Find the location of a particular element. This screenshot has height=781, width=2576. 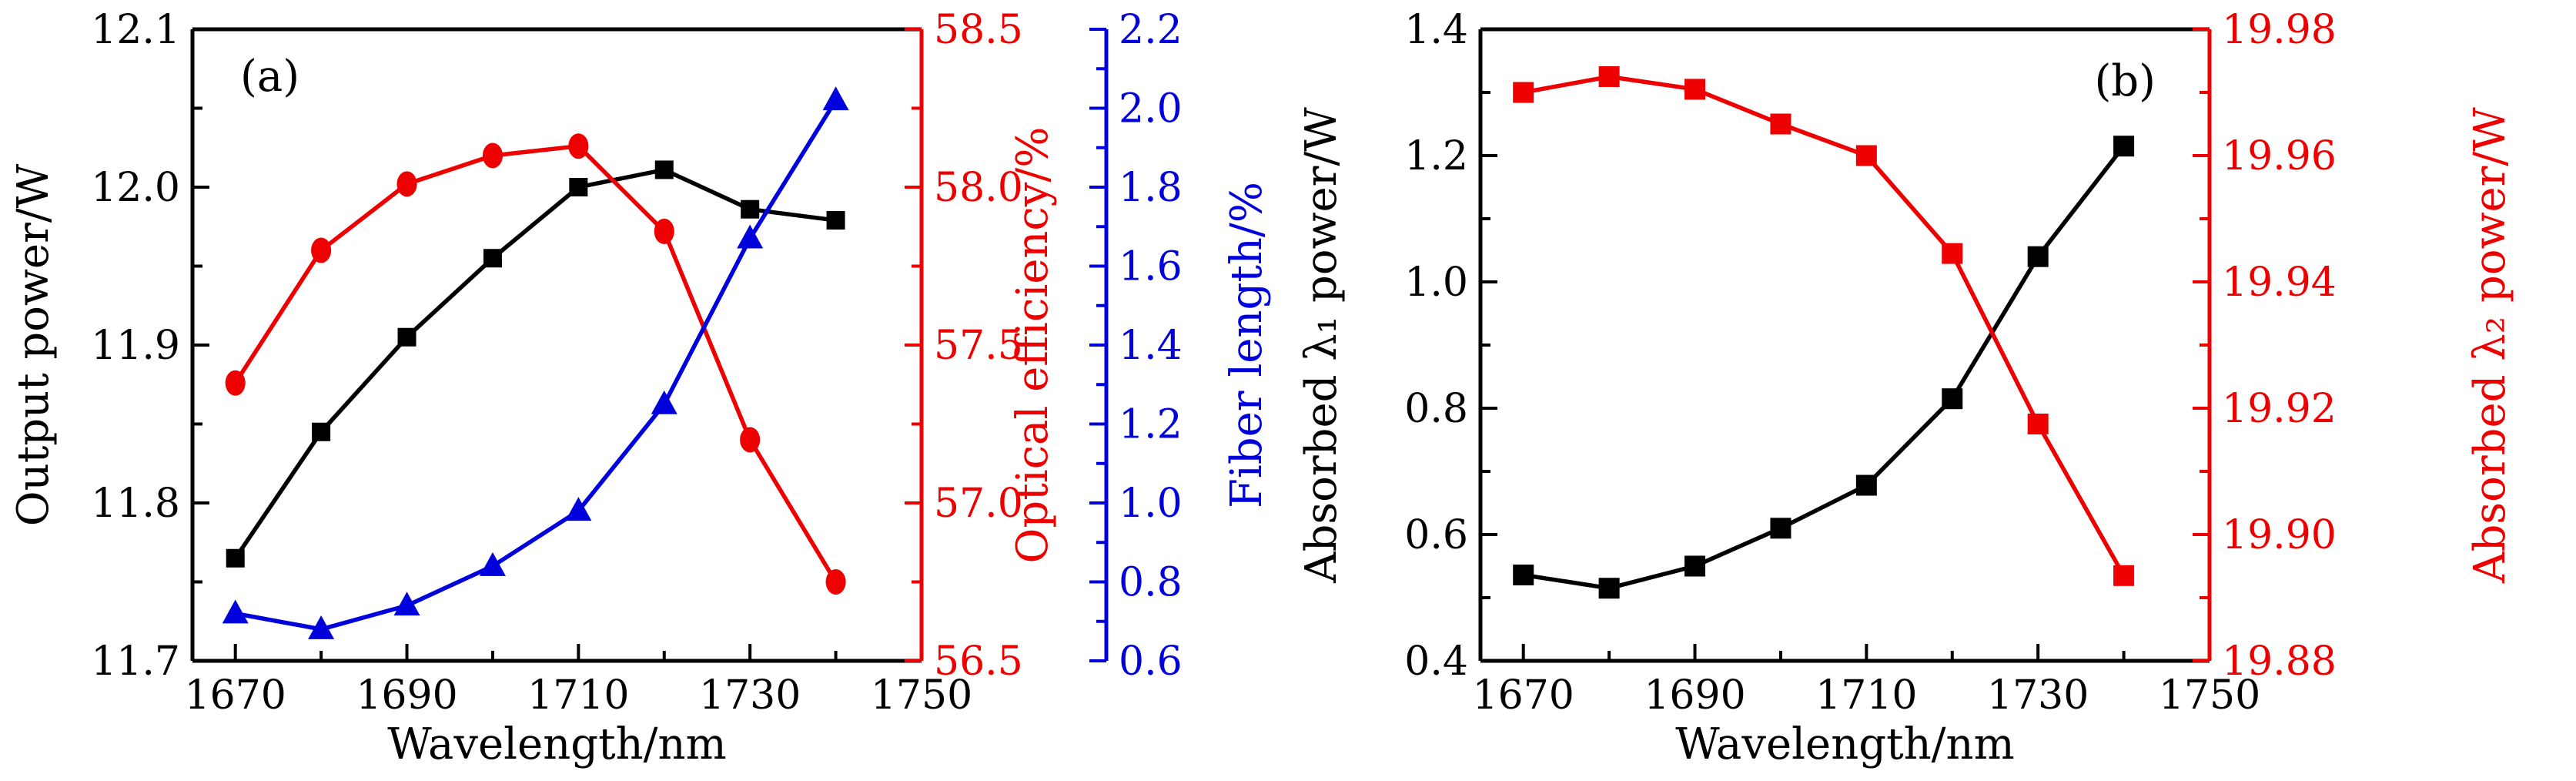

far-right-y-axis-tick-label: 0.6 is located at coordinates (1151, 662).